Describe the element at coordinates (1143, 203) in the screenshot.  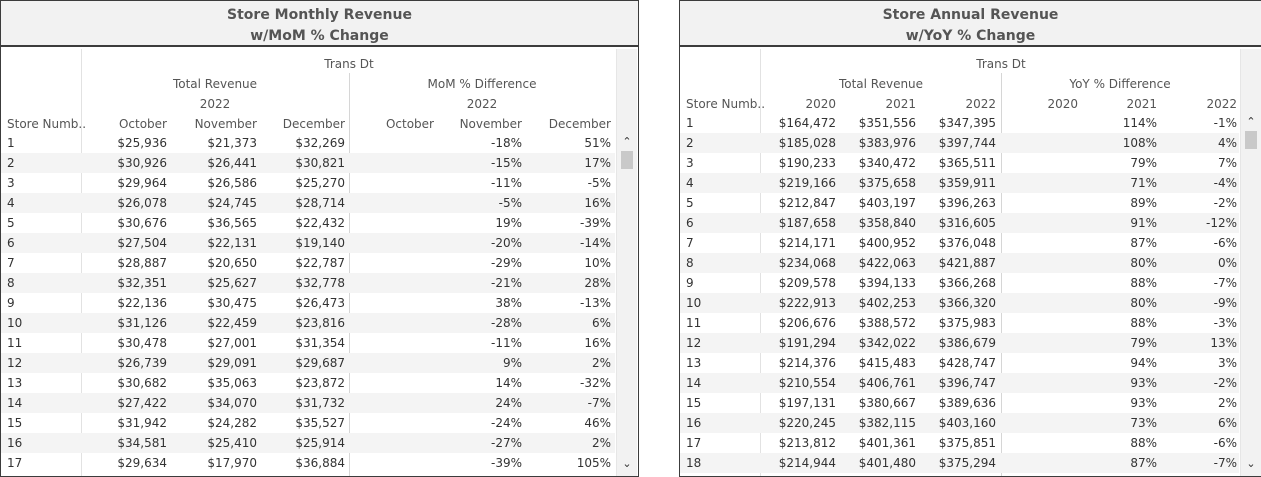
I see `pct-diff-cell: 89%` at that location.